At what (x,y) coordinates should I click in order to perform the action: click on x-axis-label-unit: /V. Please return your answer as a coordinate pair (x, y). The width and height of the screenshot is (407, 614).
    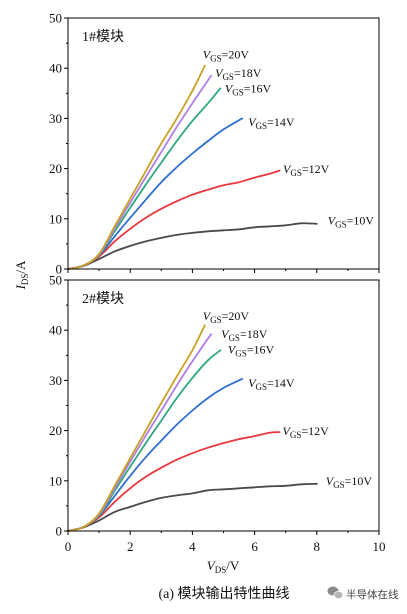
    Looking at the image, I should click on (233, 565).